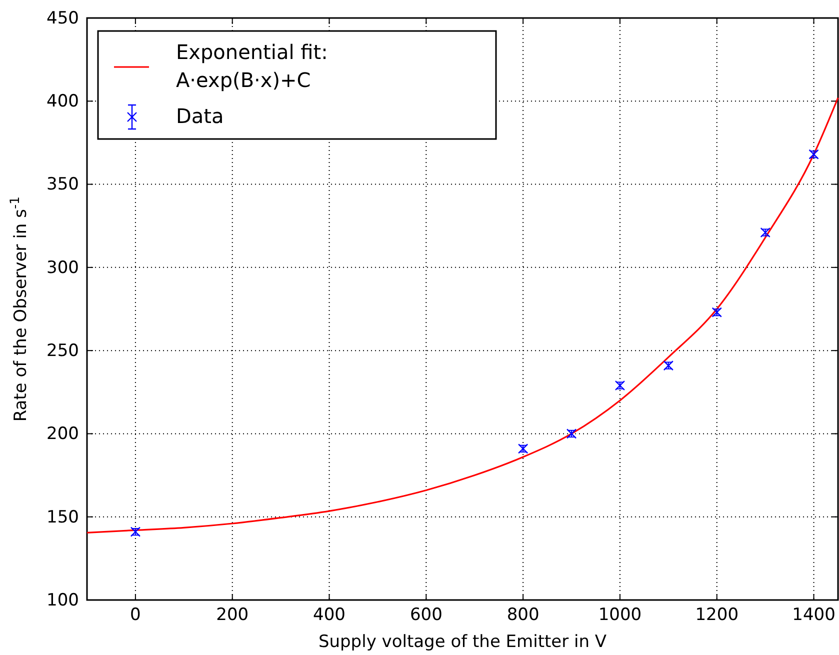  I want to click on legend-label: Data, so click(200, 116).